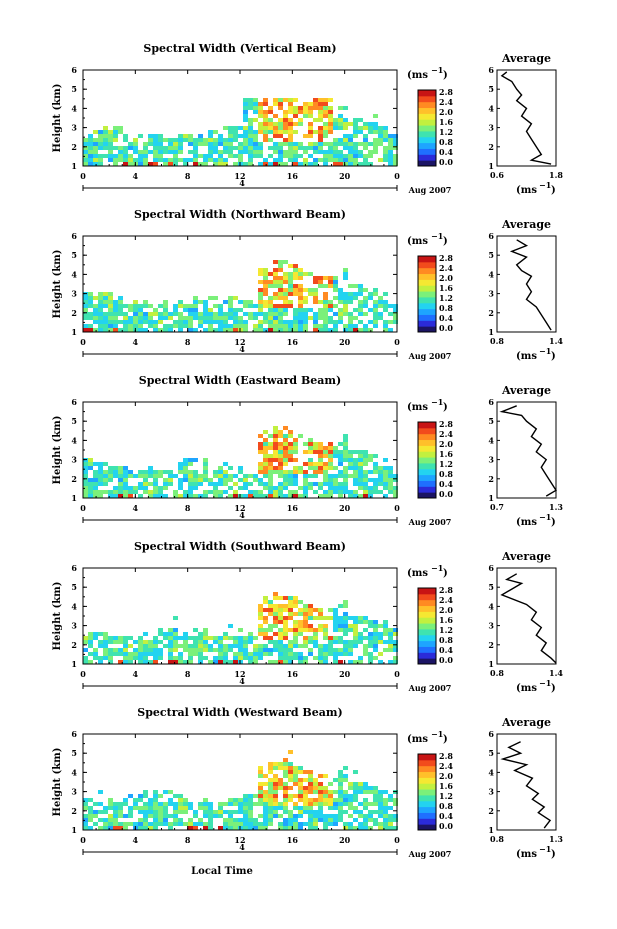  What do you see at coordinates (430, 448) in the screenshot?
I see `colorbar: 0.00.40.81.21.62.02.42.8(ms −1)` at bounding box center [430, 448].